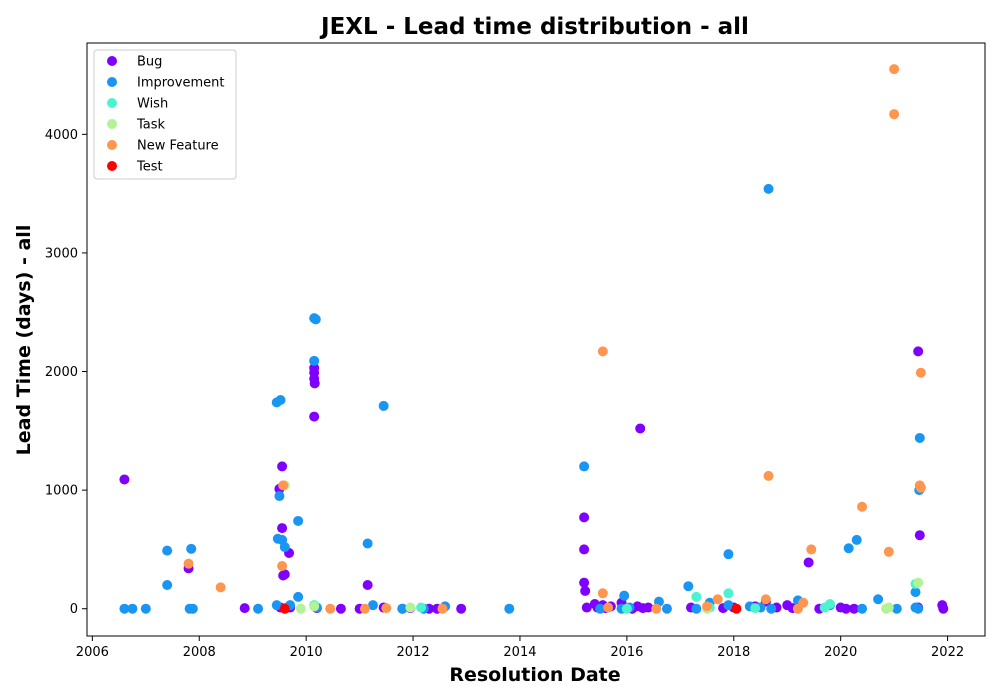  What do you see at coordinates (61, 135) in the screenshot?
I see `y-tick-label: 4000` at bounding box center [61, 135].